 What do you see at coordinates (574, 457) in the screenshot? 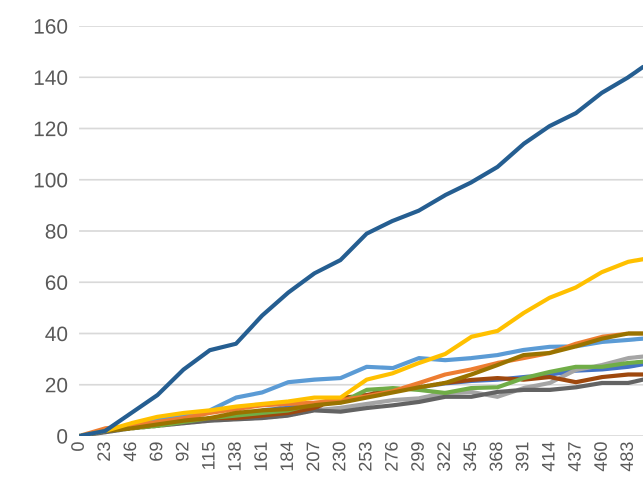
I see `x-tick-label: 437` at bounding box center [574, 457].